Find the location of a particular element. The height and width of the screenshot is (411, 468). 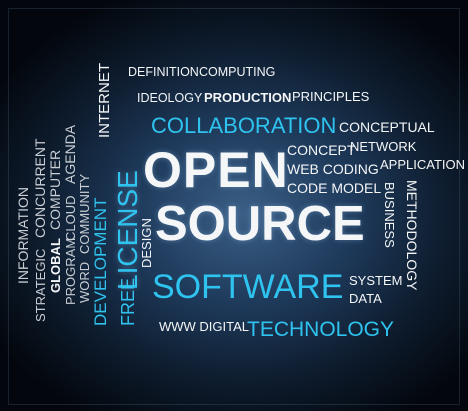

word-source: SOURCE is located at coordinates (260, 224).